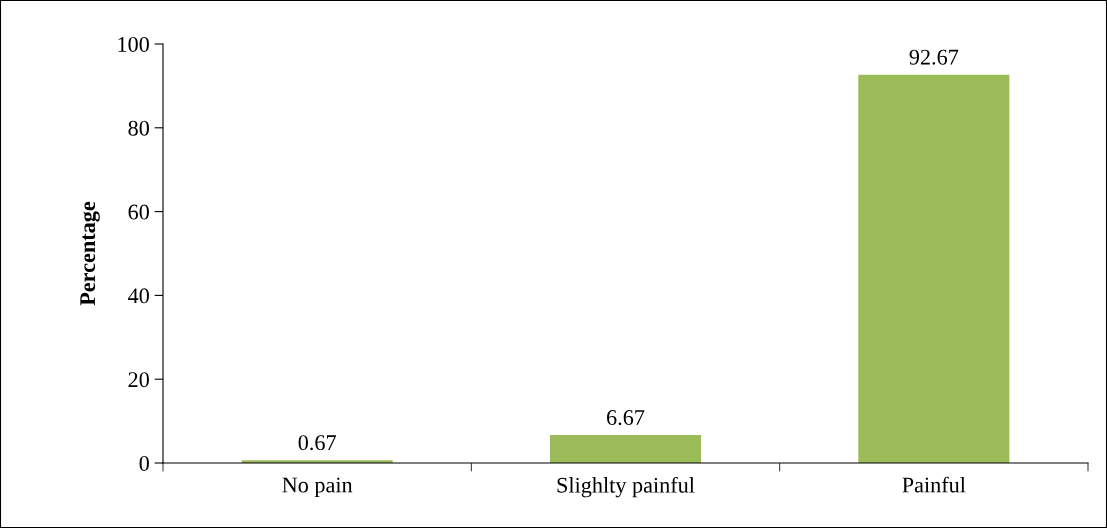 The width and height of the screenshot is (1107, 528). What do you see at coordinates (138, 380) in the screenshot?
I see `y-tick-label: 20` at bounding box center [138, 380].